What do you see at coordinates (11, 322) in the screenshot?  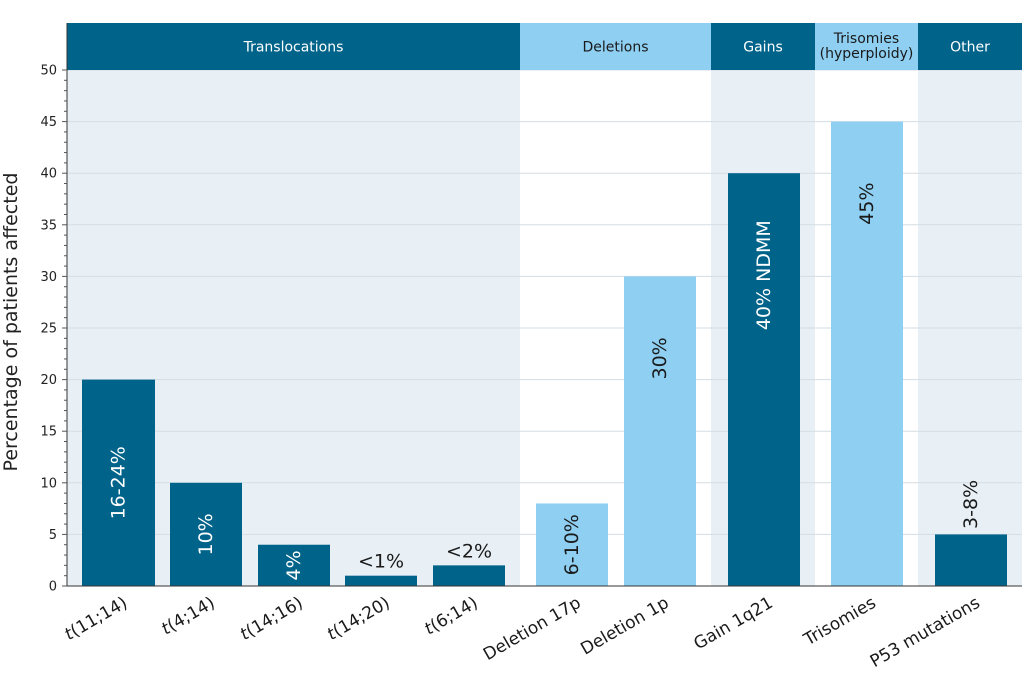 I see `y-axis-title: Percentage of patients affected` at bounding box center [11, 322].